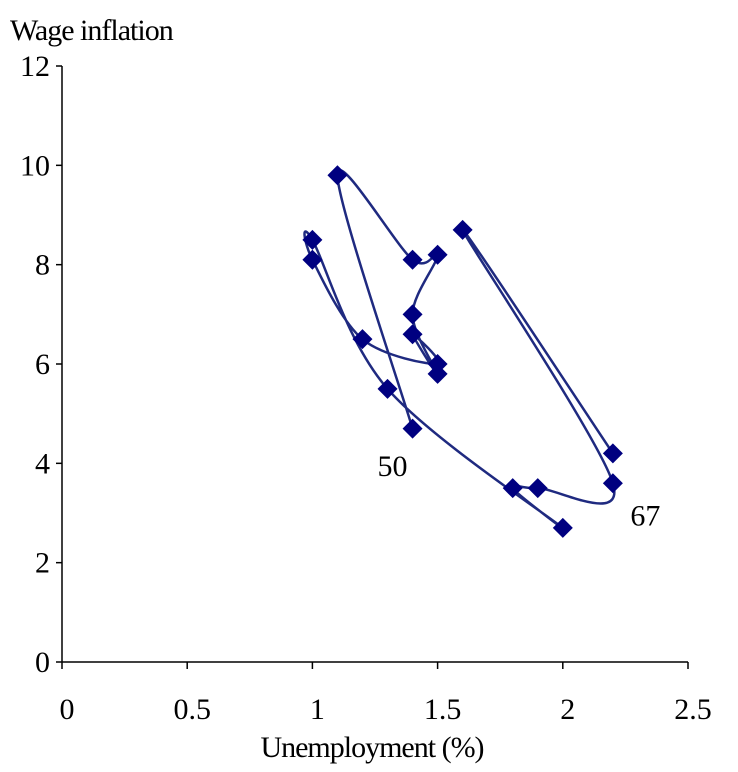  Describe the element at coordinates (67, 709) in the screenshot. I see `x-tick-label: 0` at that location.